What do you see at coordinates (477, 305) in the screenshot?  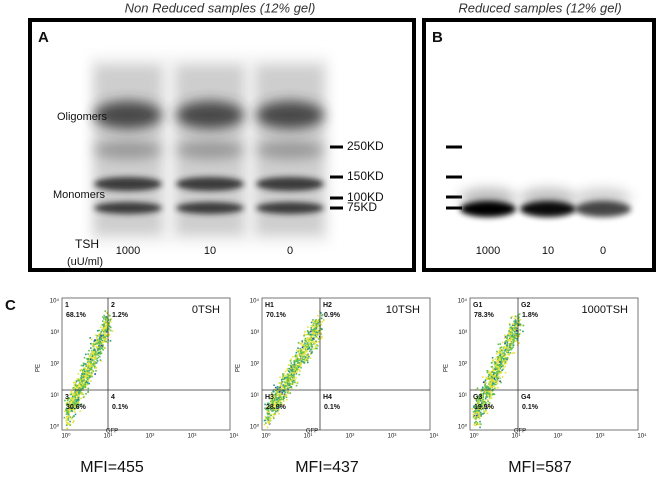 I see `gate-name: G1` at bounding box center [477, 305].